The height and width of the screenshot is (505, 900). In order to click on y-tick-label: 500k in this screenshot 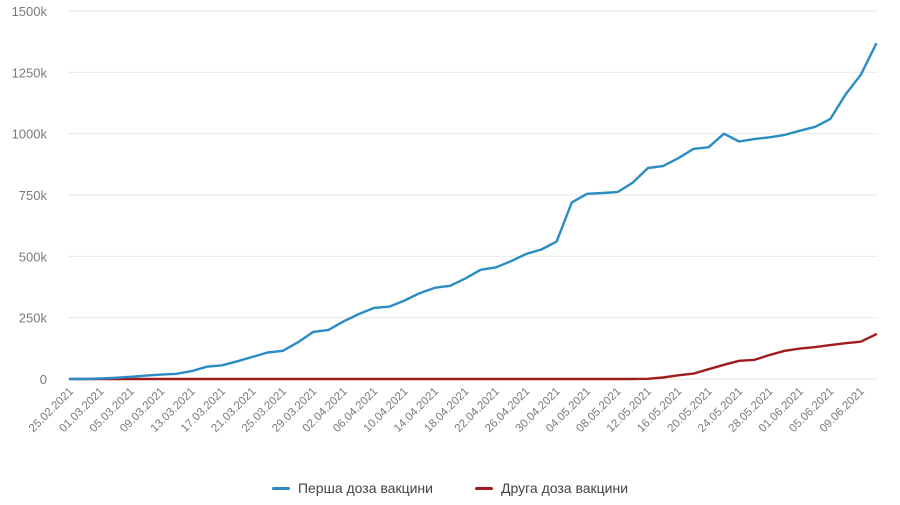, I will do `click(33, 256)`.